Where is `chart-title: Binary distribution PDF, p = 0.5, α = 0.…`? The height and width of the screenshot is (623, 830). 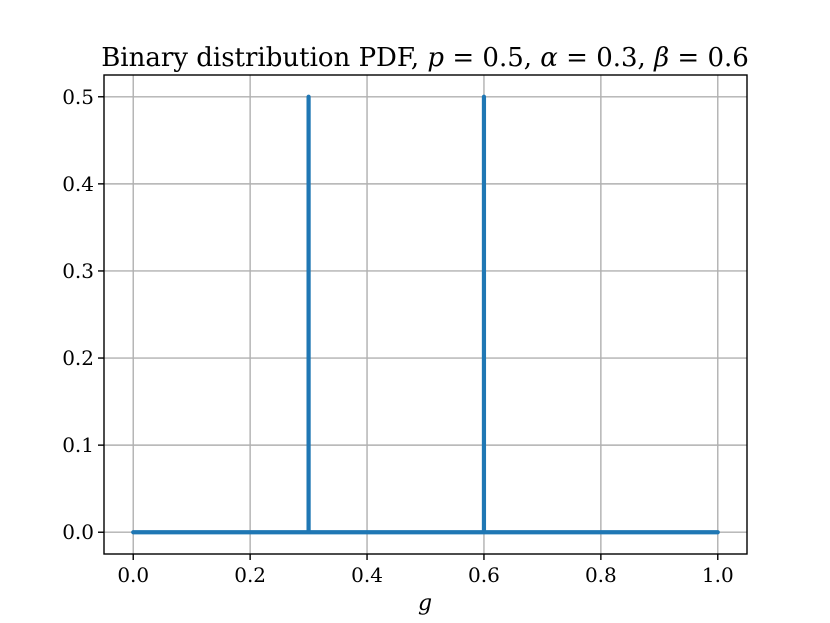 chart-title: Binary distribution PDF, p = 0.5, α = 0.… is located at coordinates (425, 58).